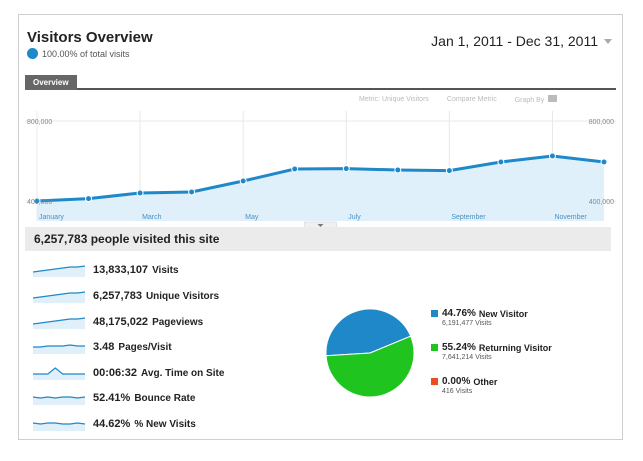 The width and height of the screenshot is (643, 461). Describe the element at coordinates (320, 82) in the screenshot. I see `tab-bar: Overview` at that location.